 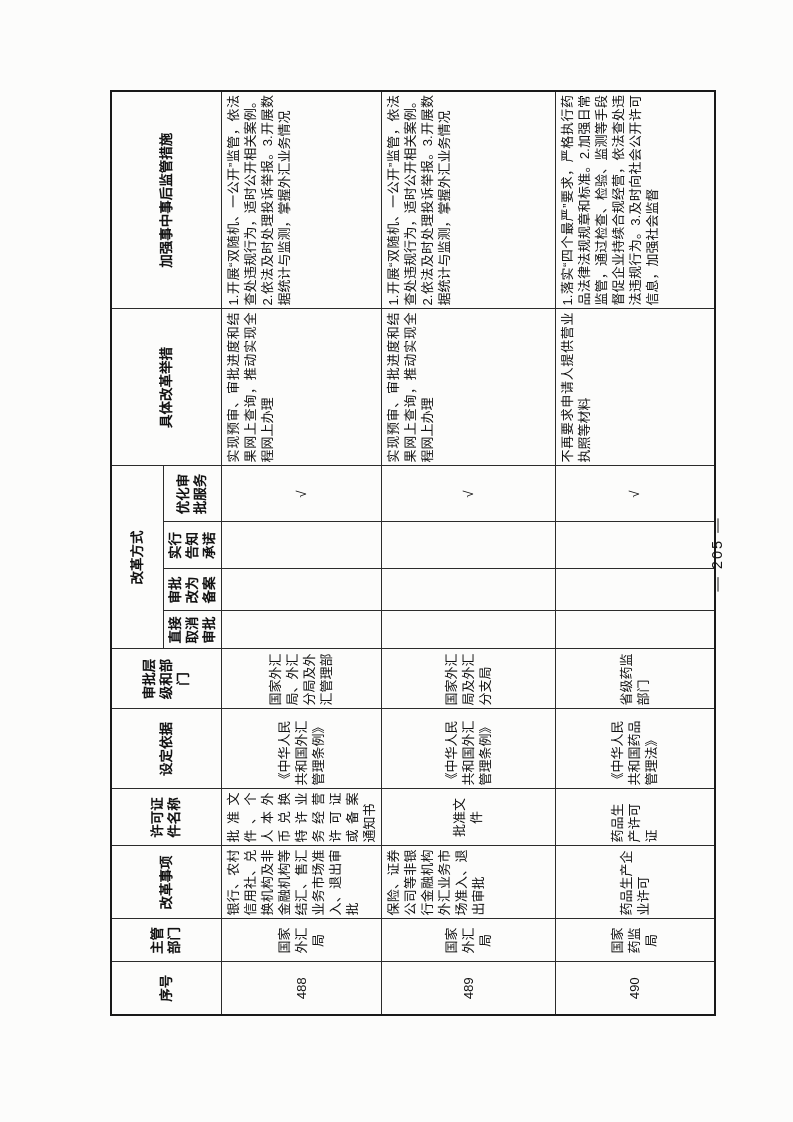 I want to click on cell-item: 保险、证券公司等非银行金融机构外汇业务市场准入、退出审批, so click(x=468, y=882).